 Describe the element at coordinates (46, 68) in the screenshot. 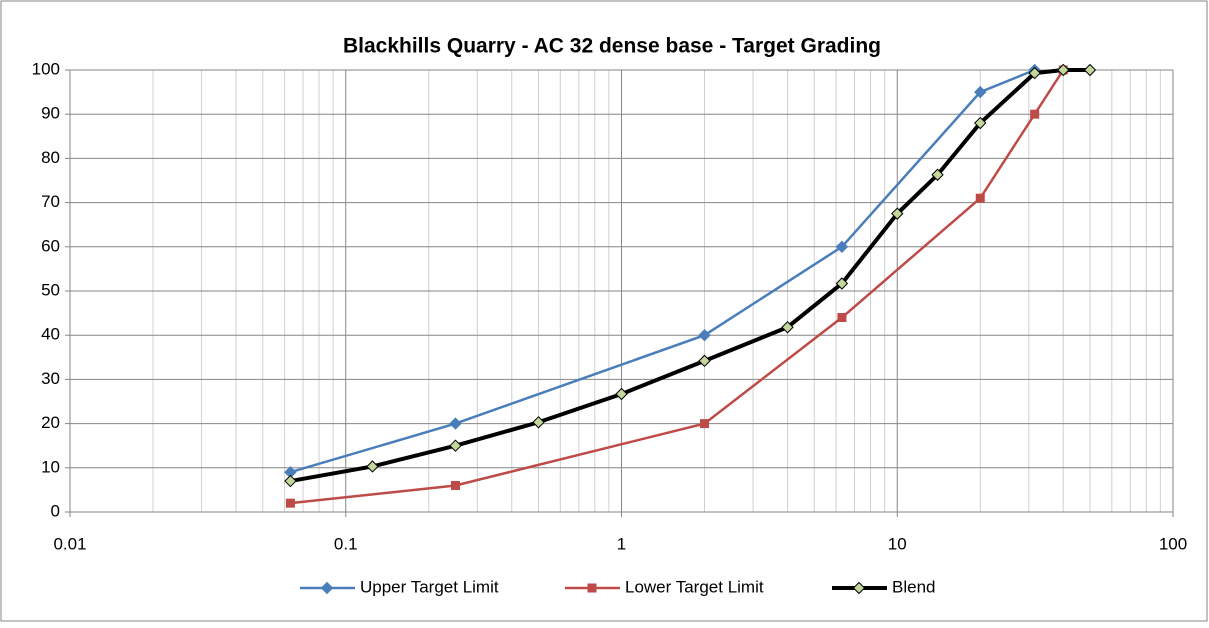

I see `y-tick-label: 100` at that location.